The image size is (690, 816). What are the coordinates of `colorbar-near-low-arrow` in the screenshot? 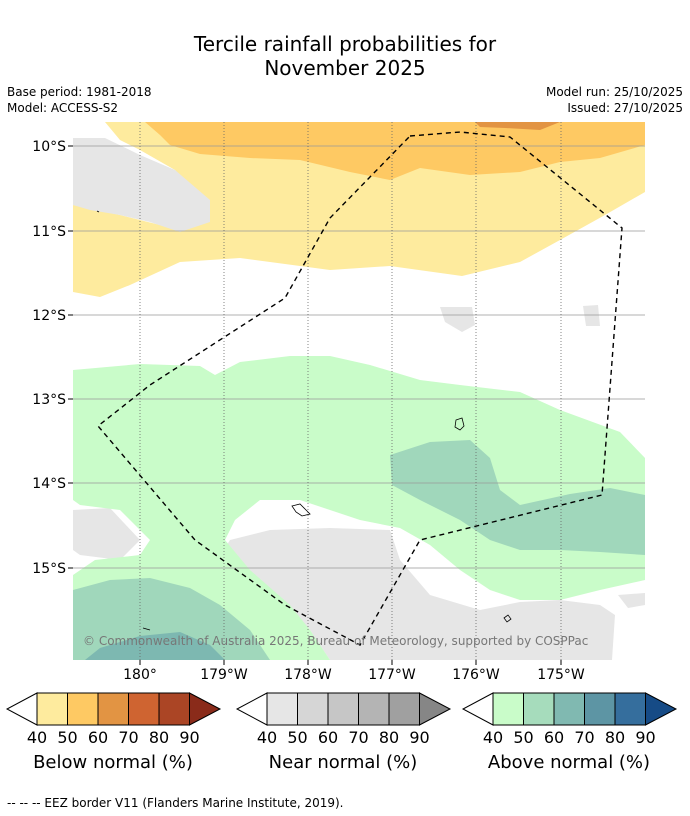 It's located at (251, 709).